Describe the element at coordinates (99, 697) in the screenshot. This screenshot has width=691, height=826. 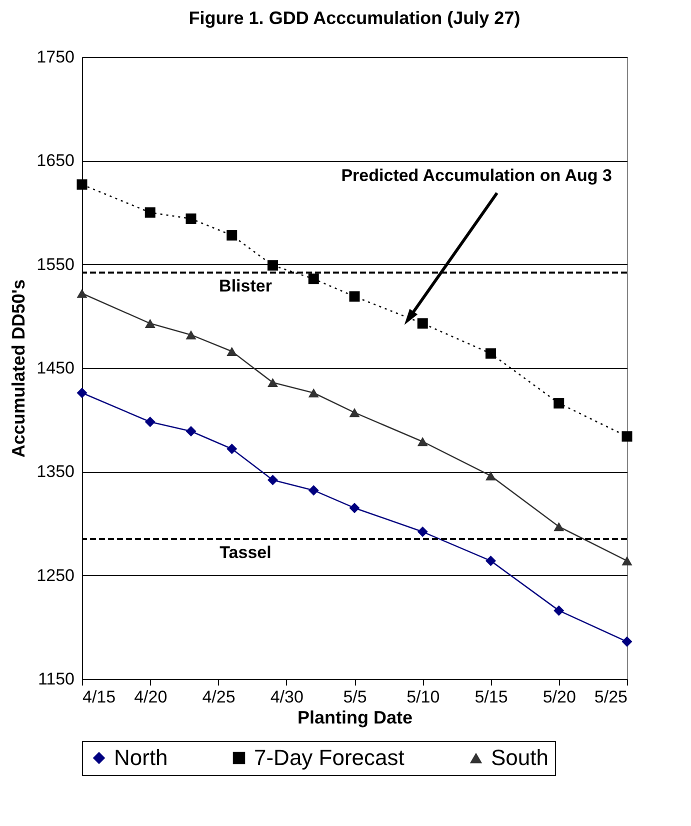
I see `x-tick-label: 4/15` at that location.